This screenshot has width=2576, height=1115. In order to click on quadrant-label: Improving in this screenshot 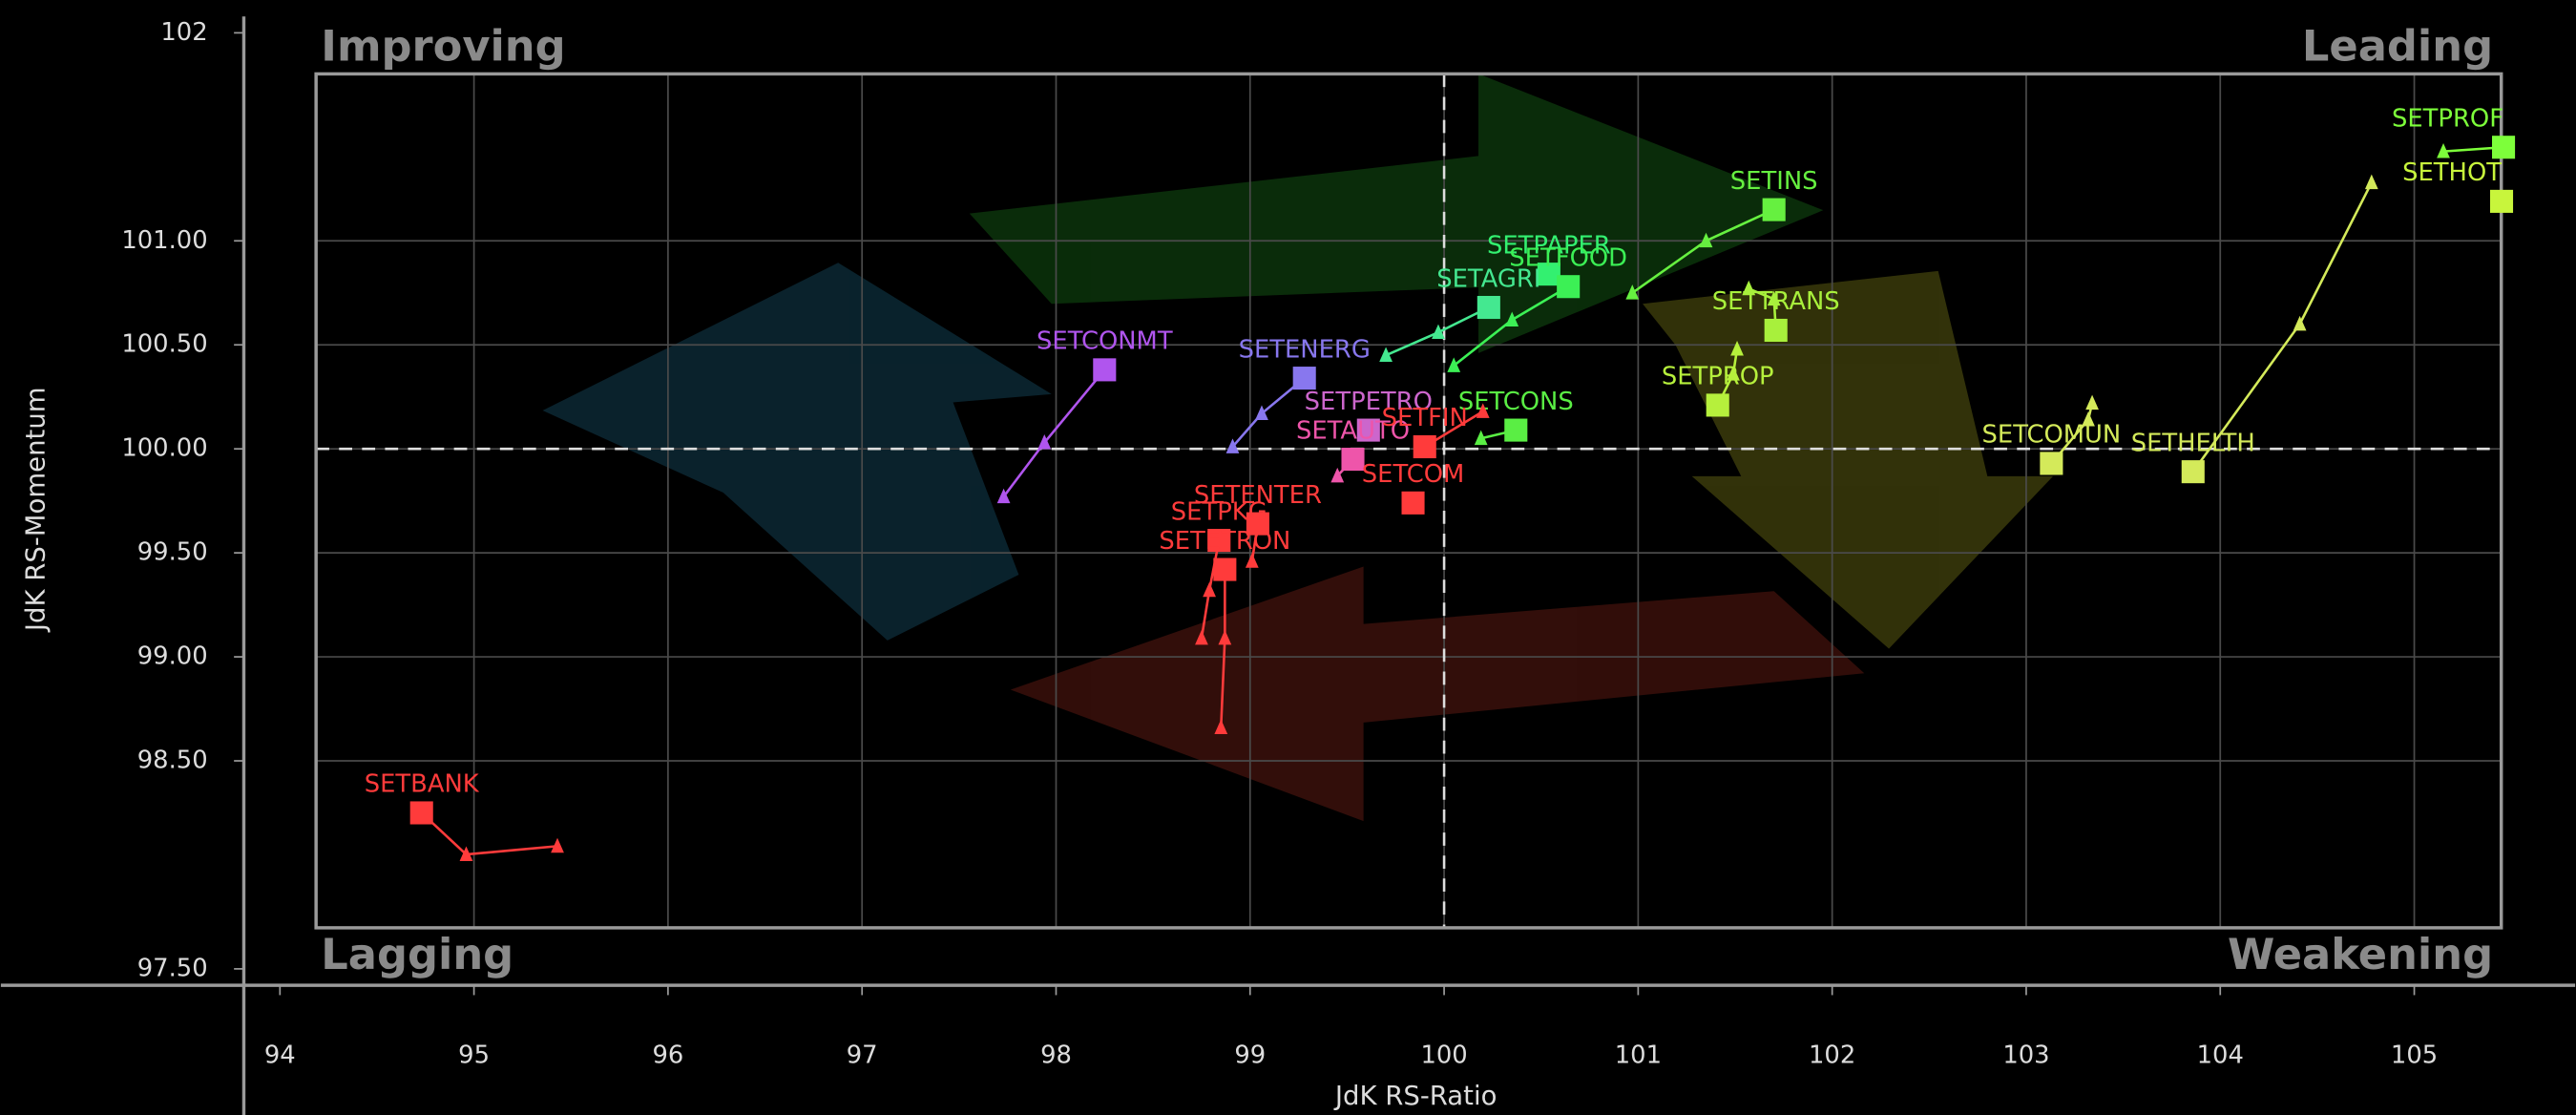, I will do `click(443, 46)`.